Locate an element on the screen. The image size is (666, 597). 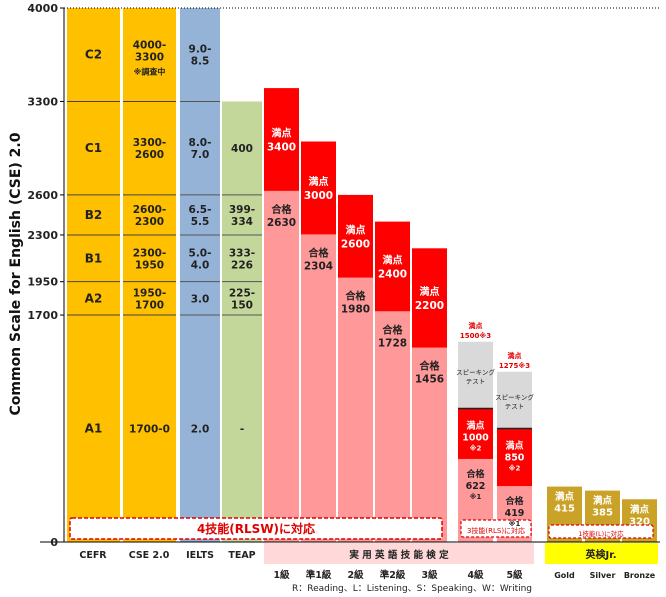
cefr-column is located at coordinates (93, 275).